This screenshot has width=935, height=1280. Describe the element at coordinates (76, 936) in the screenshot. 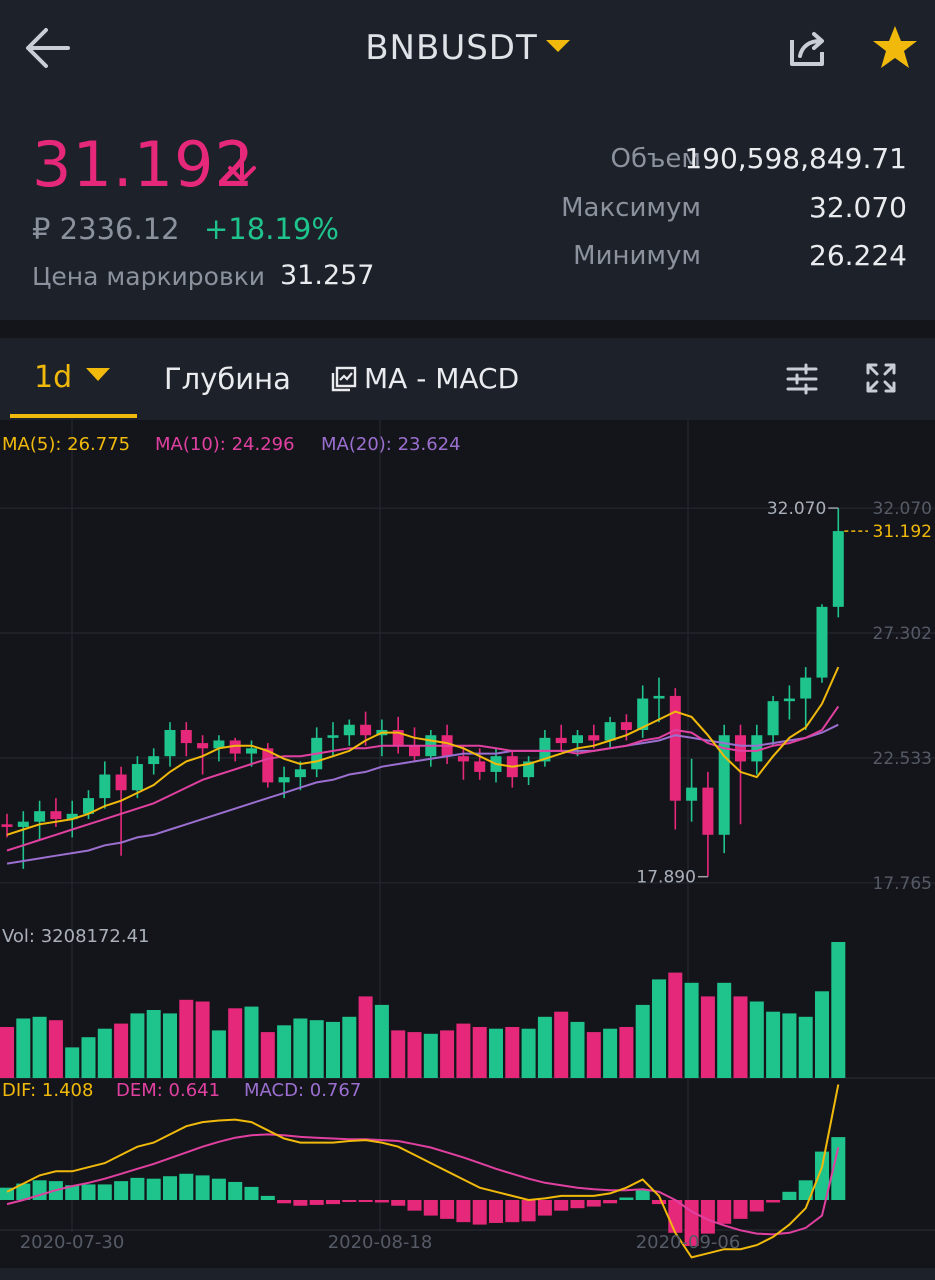

I see `volume-legend: Vol: 3208172.41` at that location.